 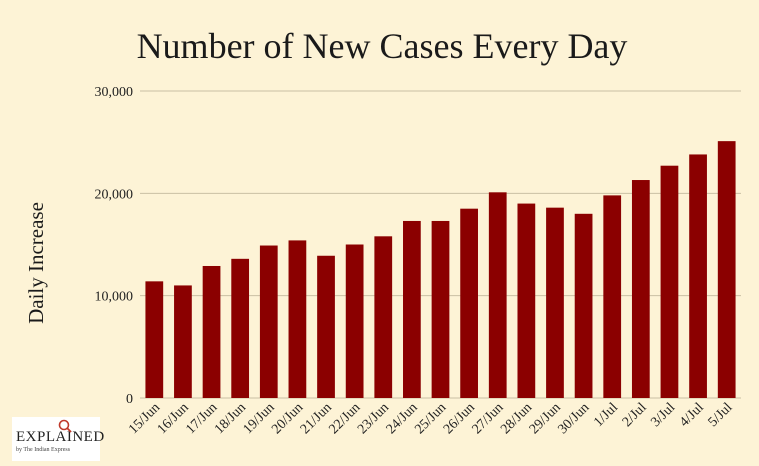 I want to click on x-tick-label: 4/Jul, so click(x=692, y=415).